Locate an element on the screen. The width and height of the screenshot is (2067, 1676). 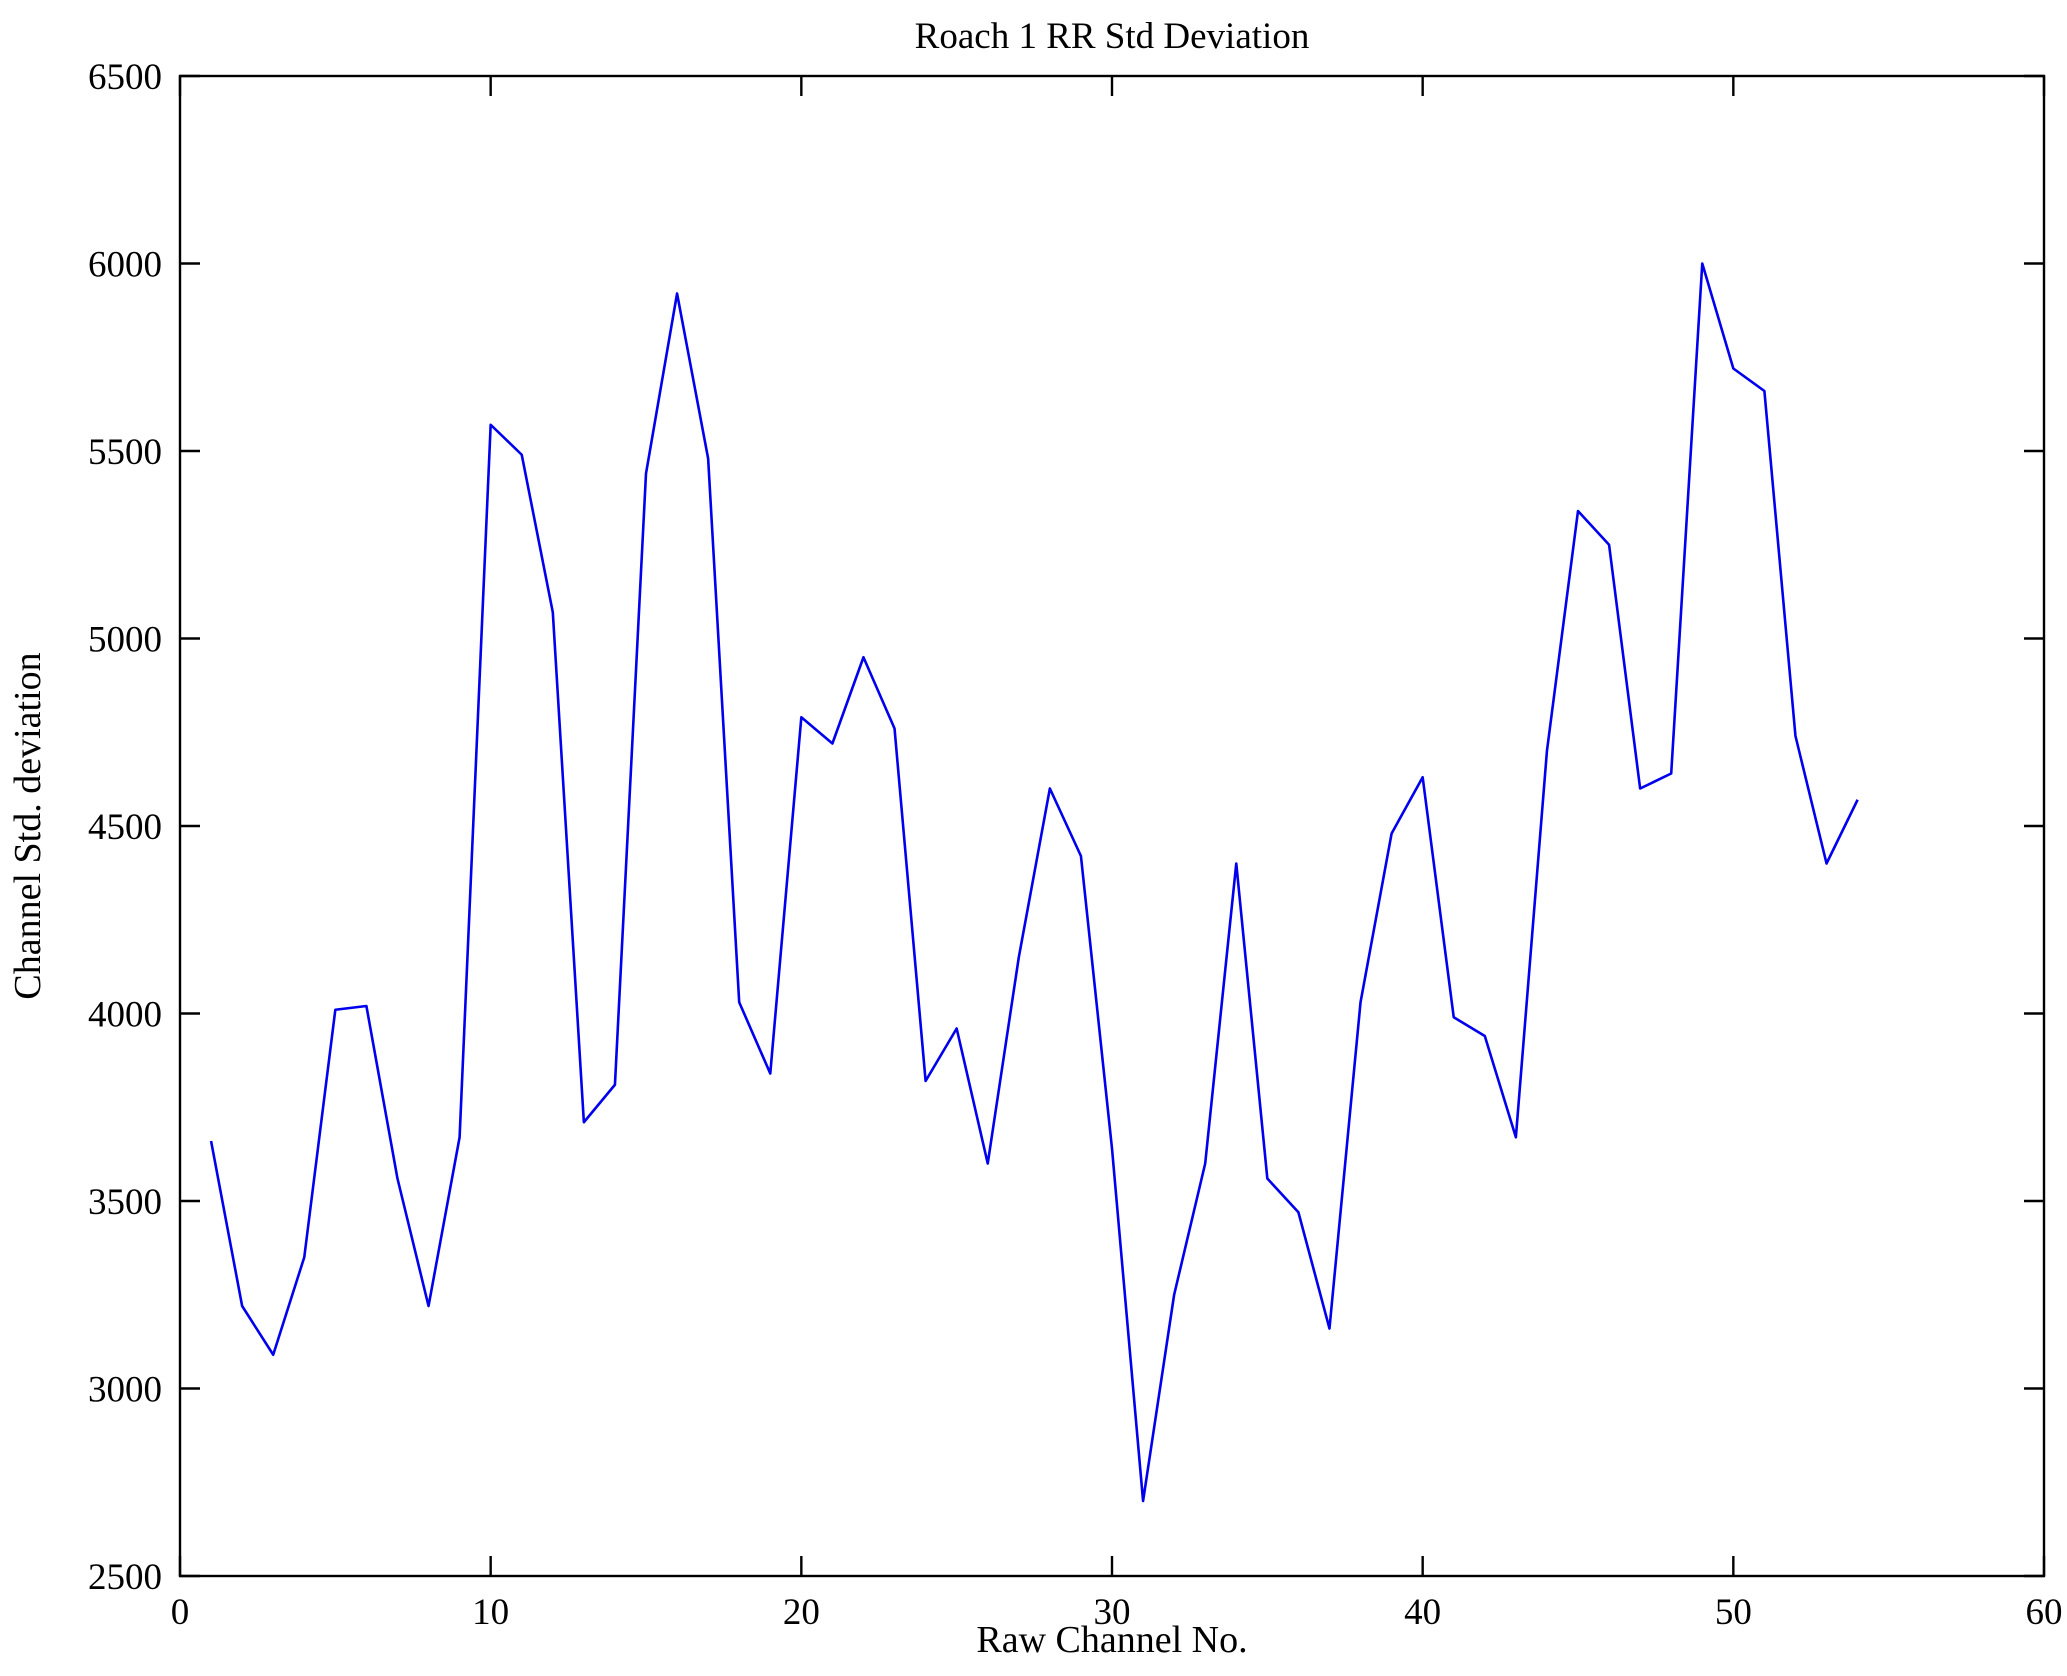
y-tick-label: 6000 is located at coordinates (125, 265).